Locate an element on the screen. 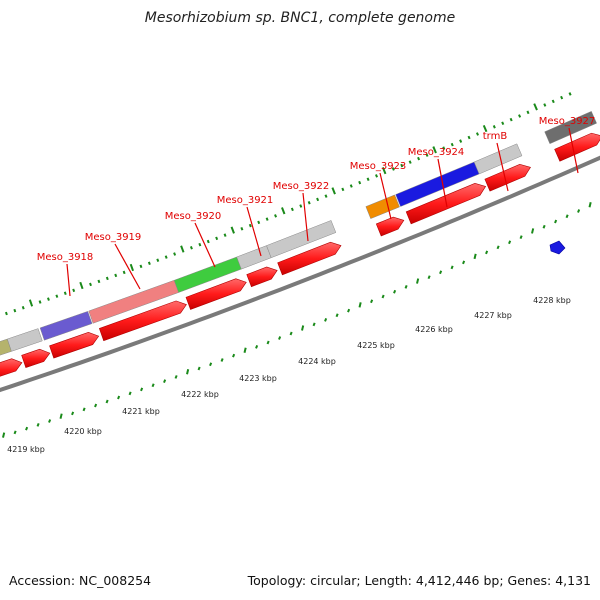  gene-label: Meso_3919 is located at coordinates (113, 237).